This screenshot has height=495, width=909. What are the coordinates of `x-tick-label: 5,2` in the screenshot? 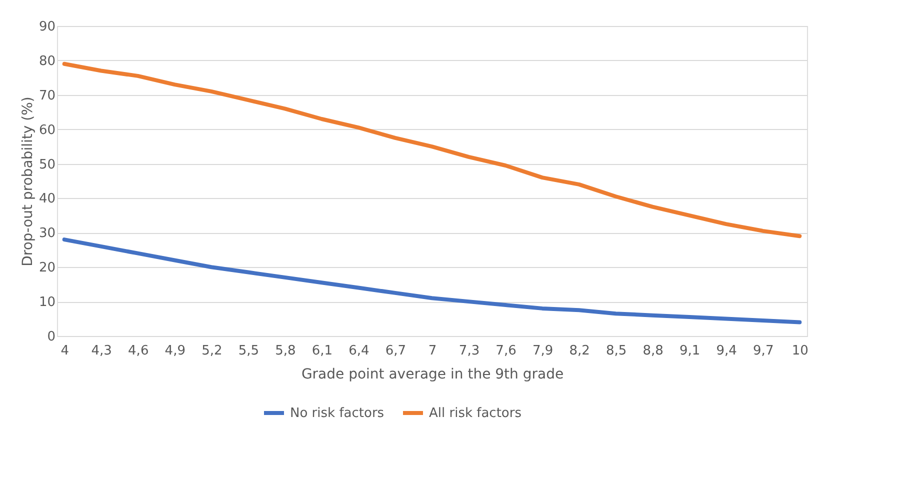 It's located at (212, 351).